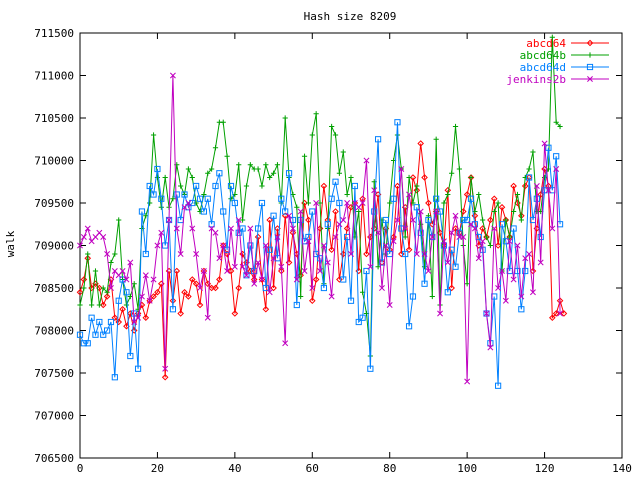  Describe the element at coordinates (590, 55) in the screenshot. I see `legend-marker-abcd64b` at that location.